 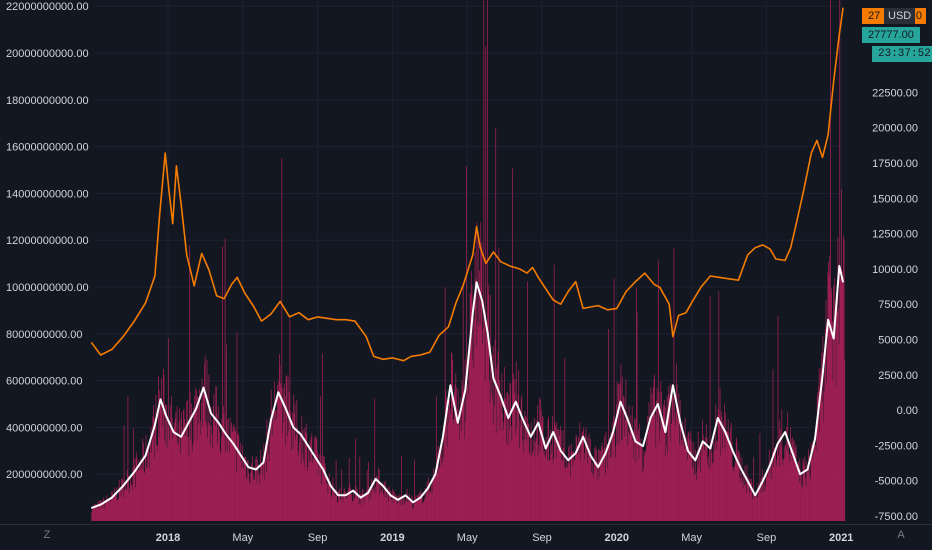 What do you see at coordinates (900, 16) in the screenshot?
I see `currency-label: USD` at bounding box center [900, 16].